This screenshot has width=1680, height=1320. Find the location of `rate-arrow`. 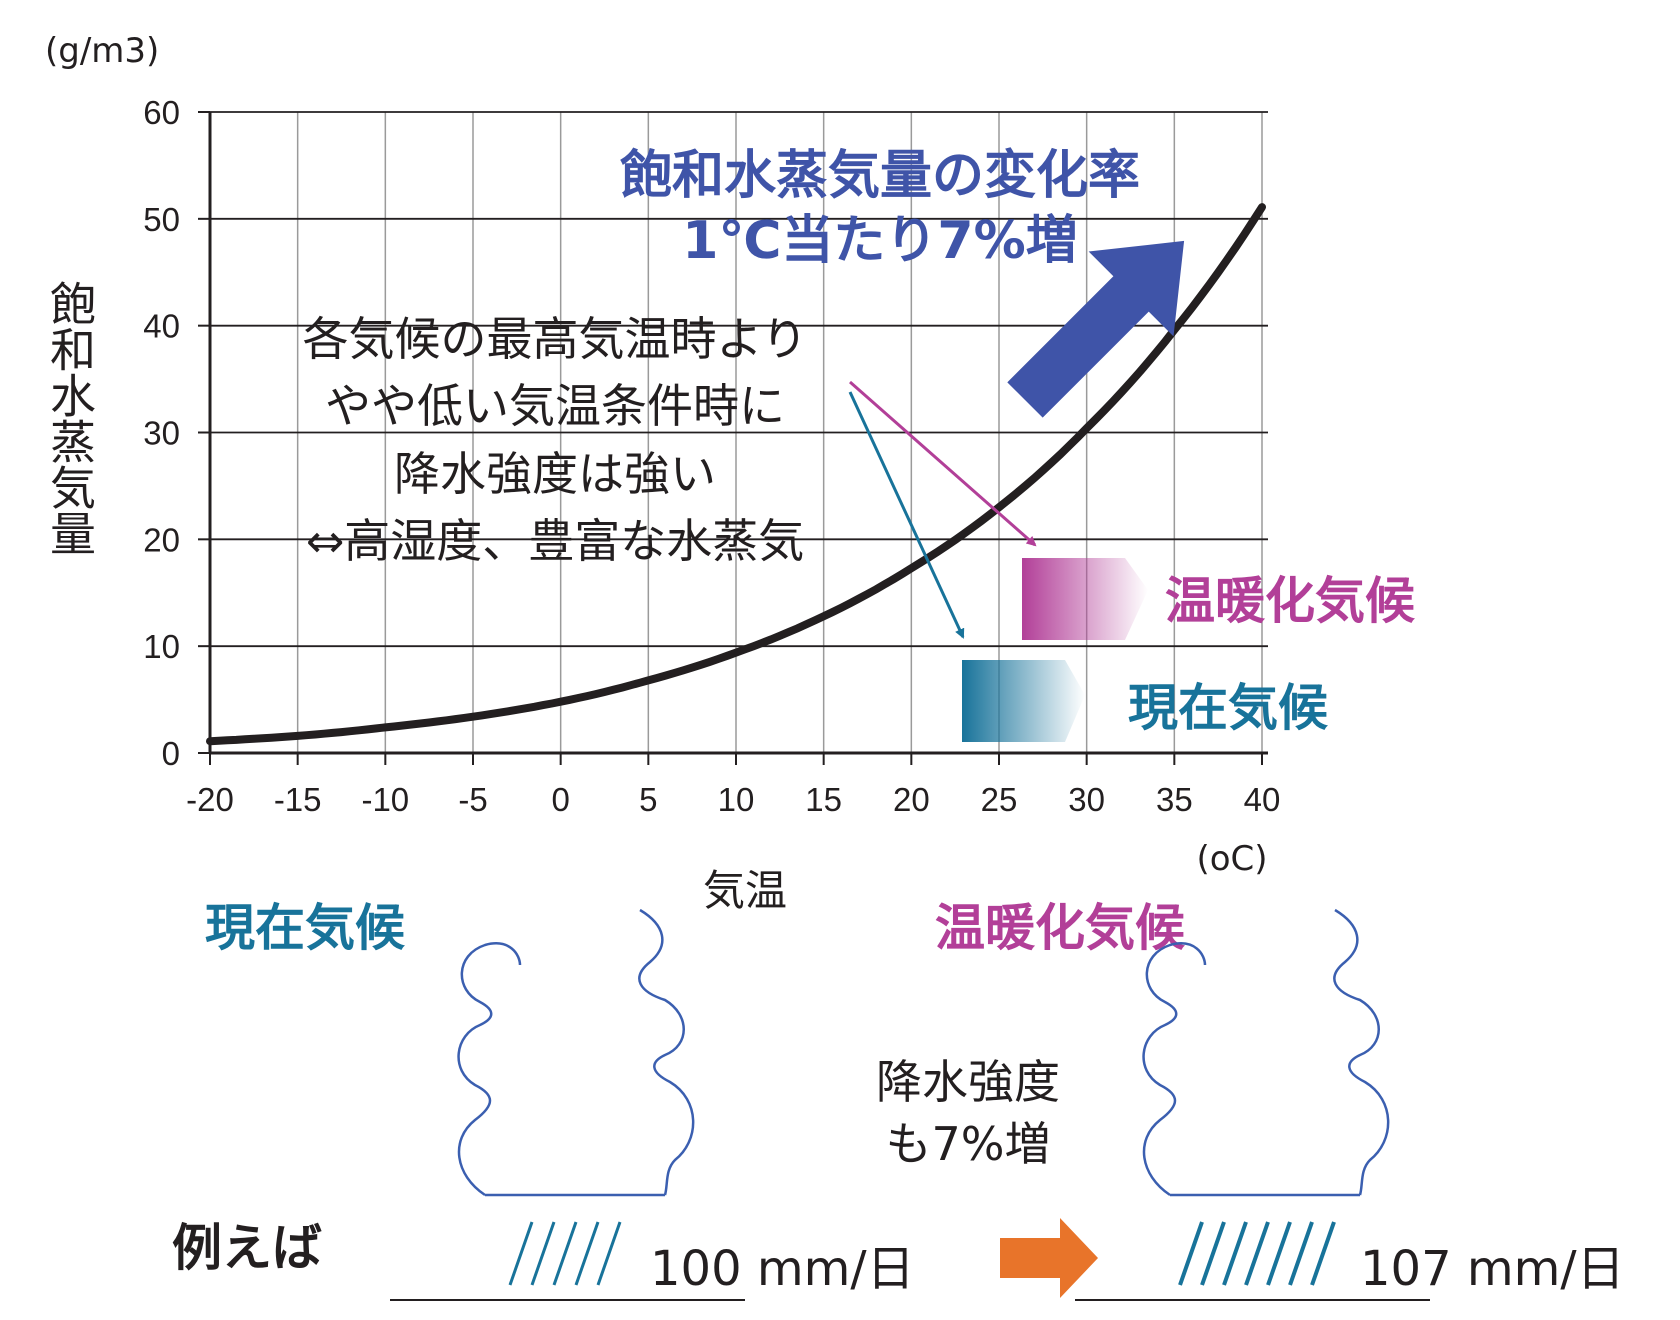

rate-arrow is located at coordinates (1096, 329).